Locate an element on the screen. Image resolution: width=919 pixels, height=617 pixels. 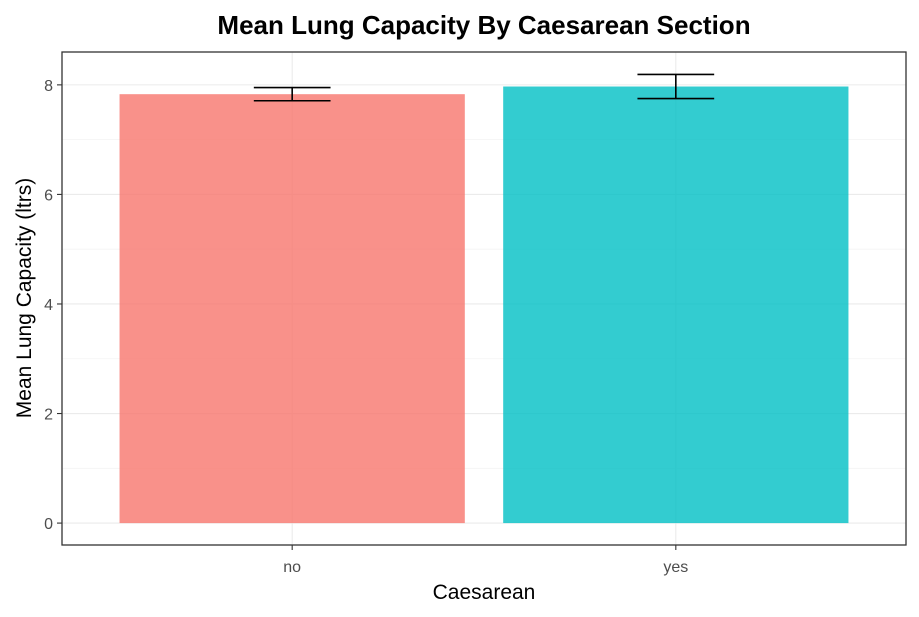
y-tick-label: 0 is located at coordinates (48, 524).